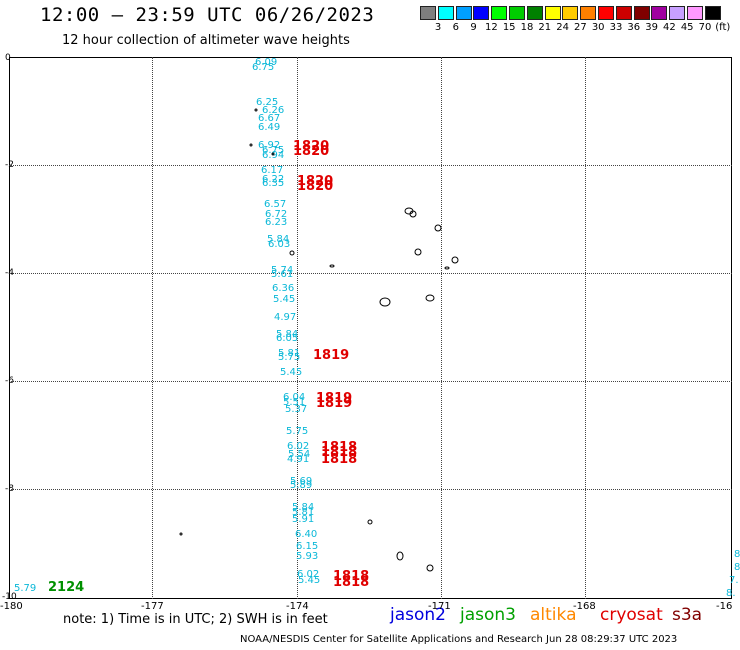 This screenshot has height=650, width=740. Describe the element at coordinates (289, 357) in the screenshot. I see `wave-height-observation: 5.75` at that location.